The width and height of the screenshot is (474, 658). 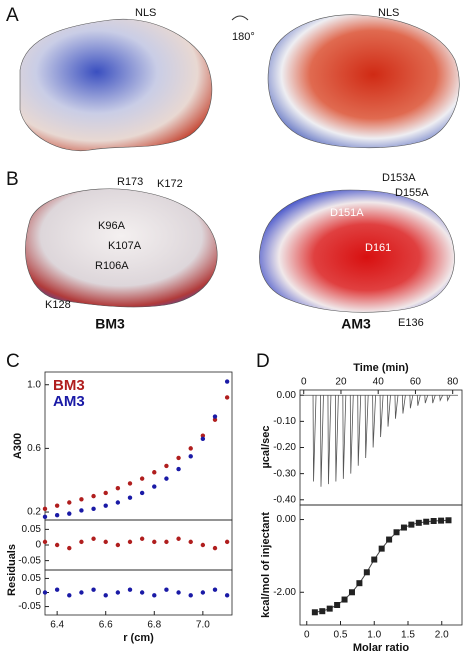 What do you see at coordinates (57, 625) in the screenshot?
I see `x-tick-label: 6.4` at bounding box center [57, 625].